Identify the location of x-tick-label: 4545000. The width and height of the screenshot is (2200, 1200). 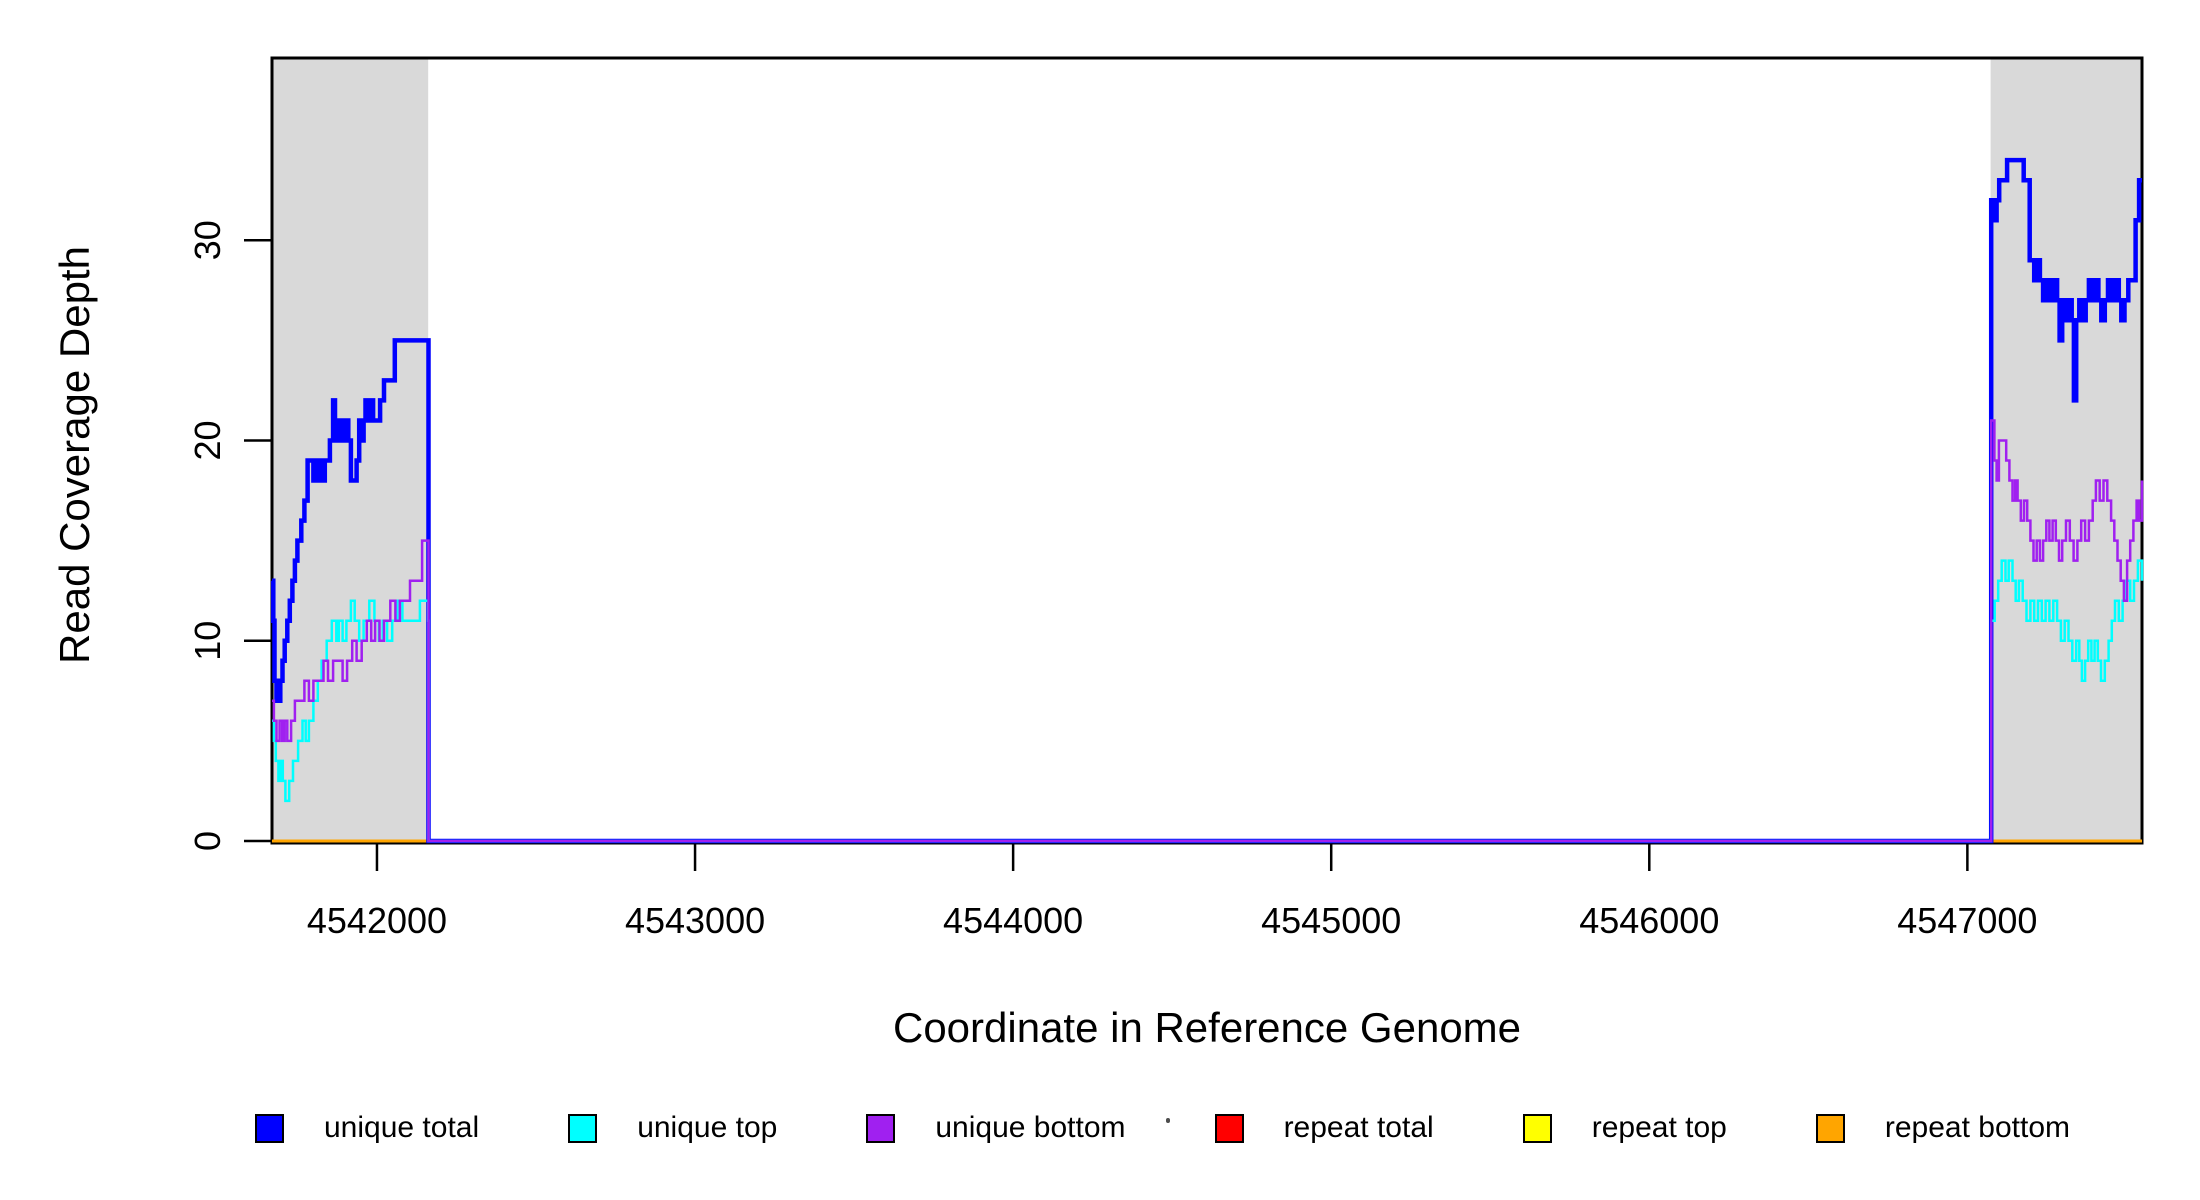
(1331, 920).